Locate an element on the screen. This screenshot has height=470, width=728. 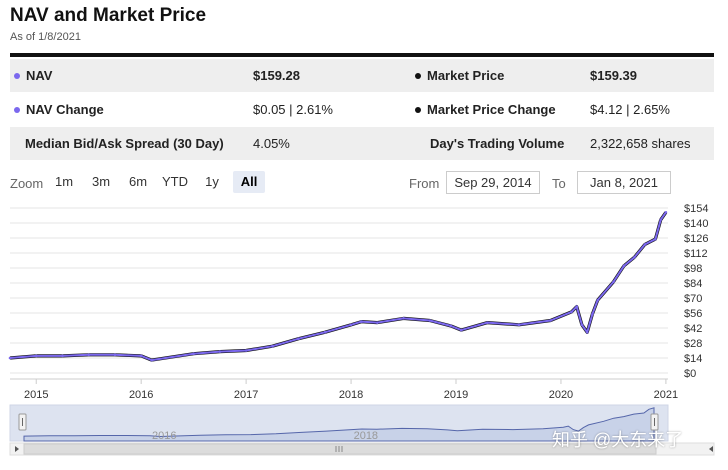
zoom-ytd-button: YTD is located at coordinates (175, 181).